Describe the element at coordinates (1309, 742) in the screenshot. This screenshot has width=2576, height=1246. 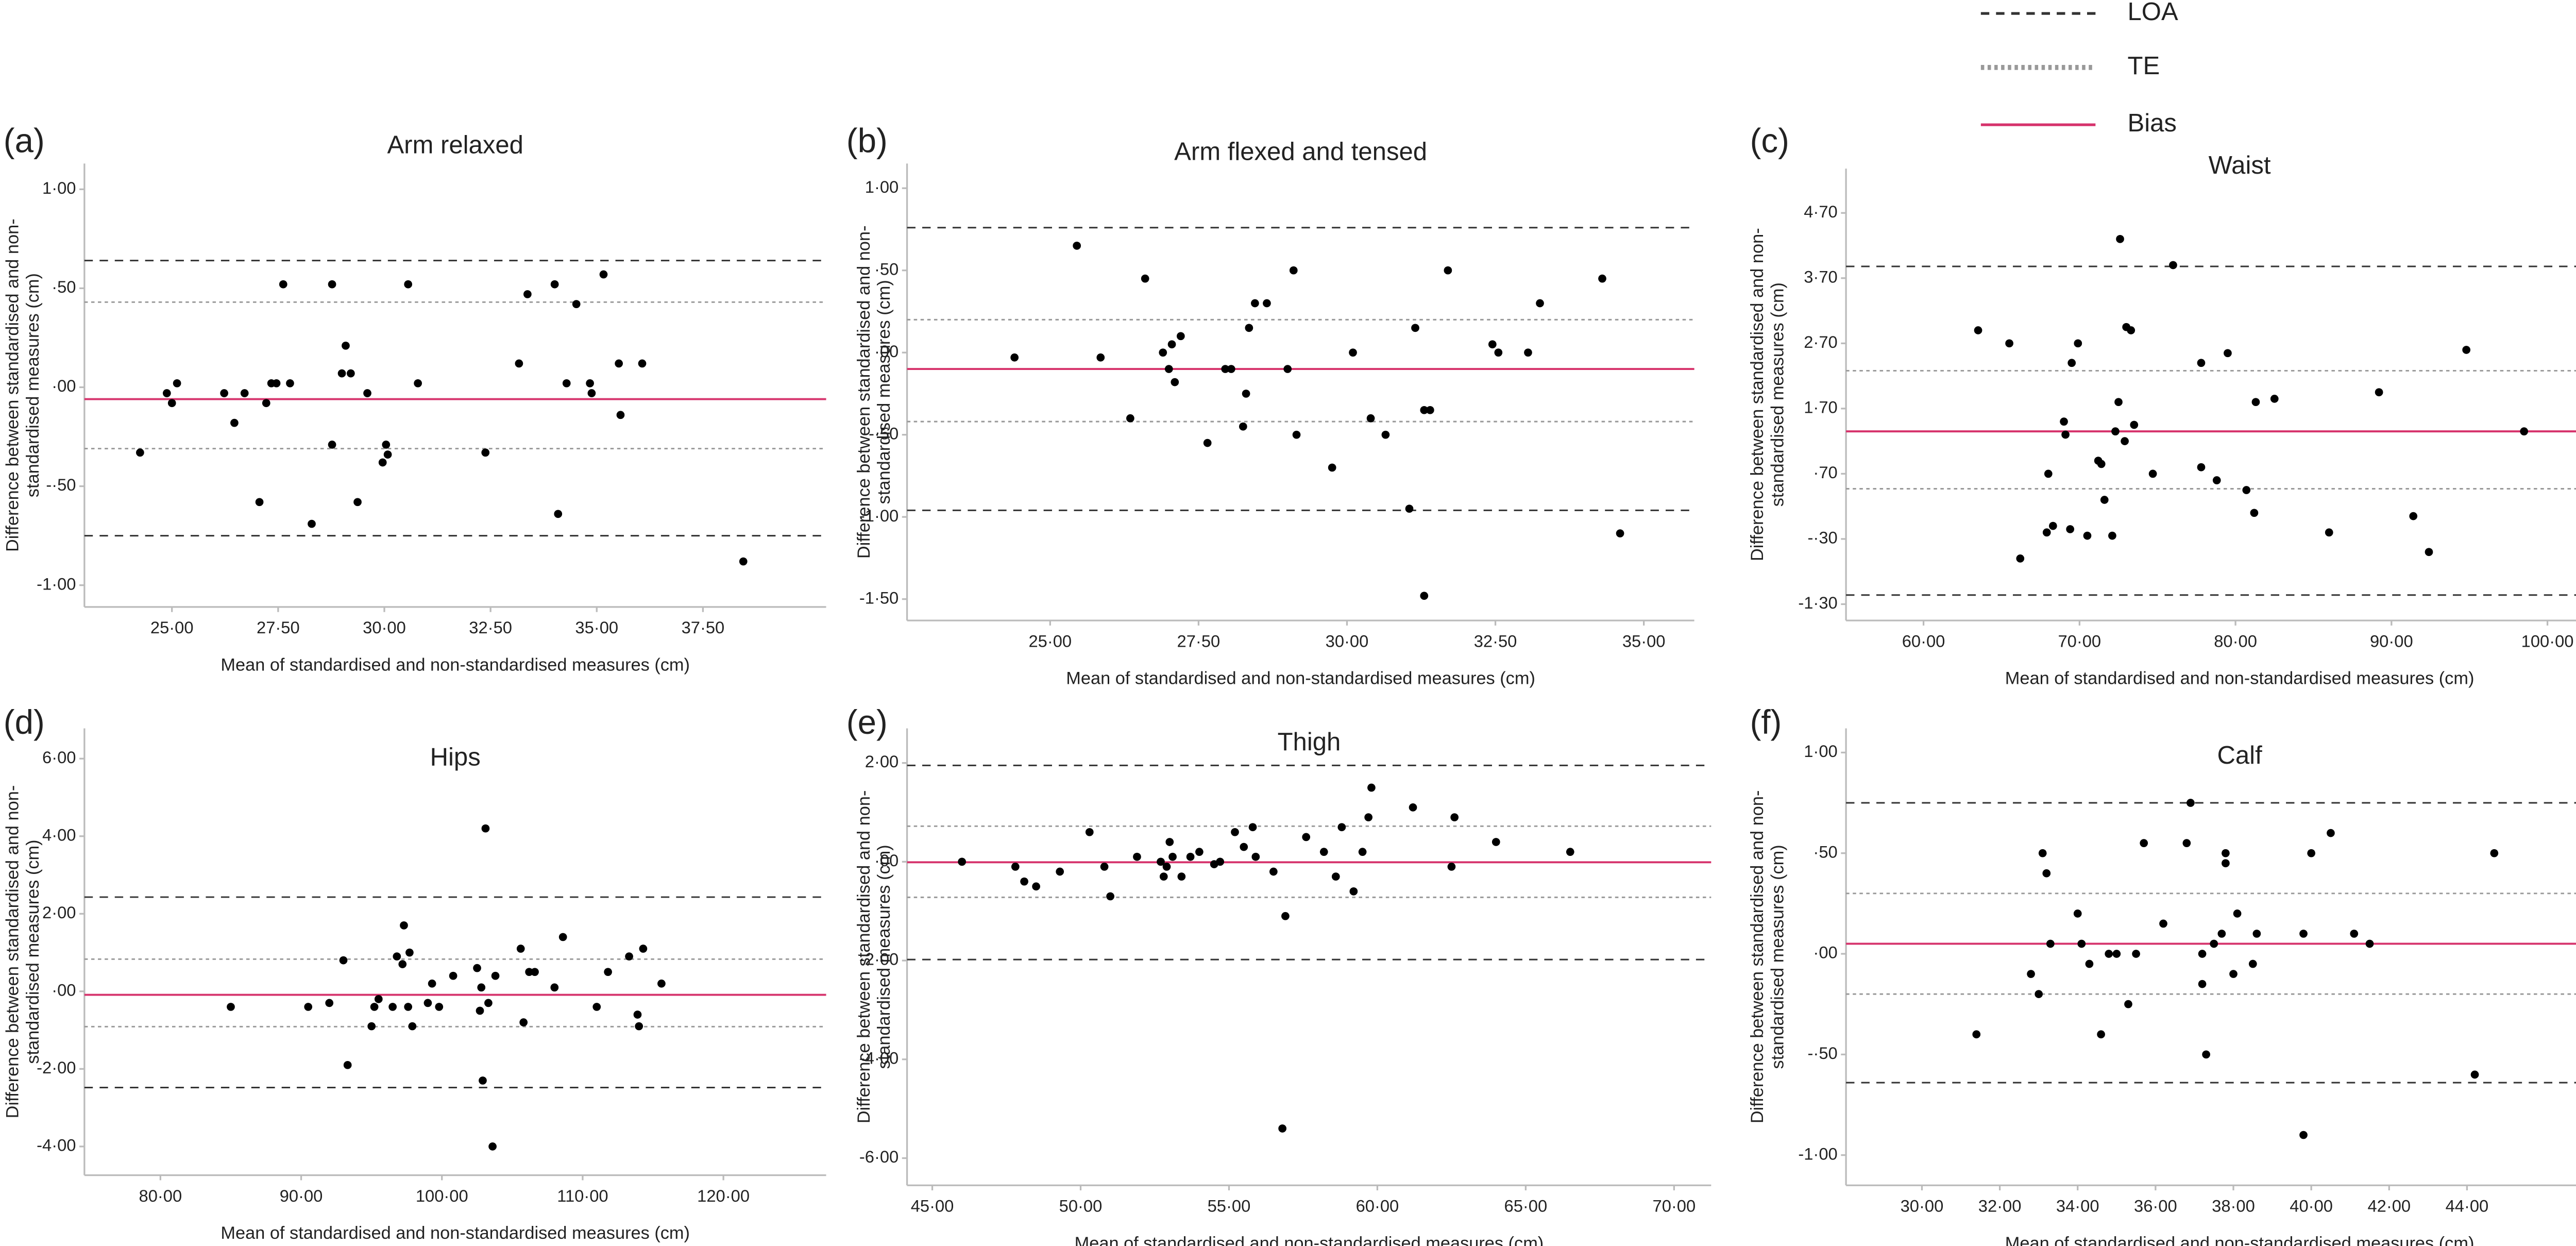
I see `panel-title: Thigh` at that location.